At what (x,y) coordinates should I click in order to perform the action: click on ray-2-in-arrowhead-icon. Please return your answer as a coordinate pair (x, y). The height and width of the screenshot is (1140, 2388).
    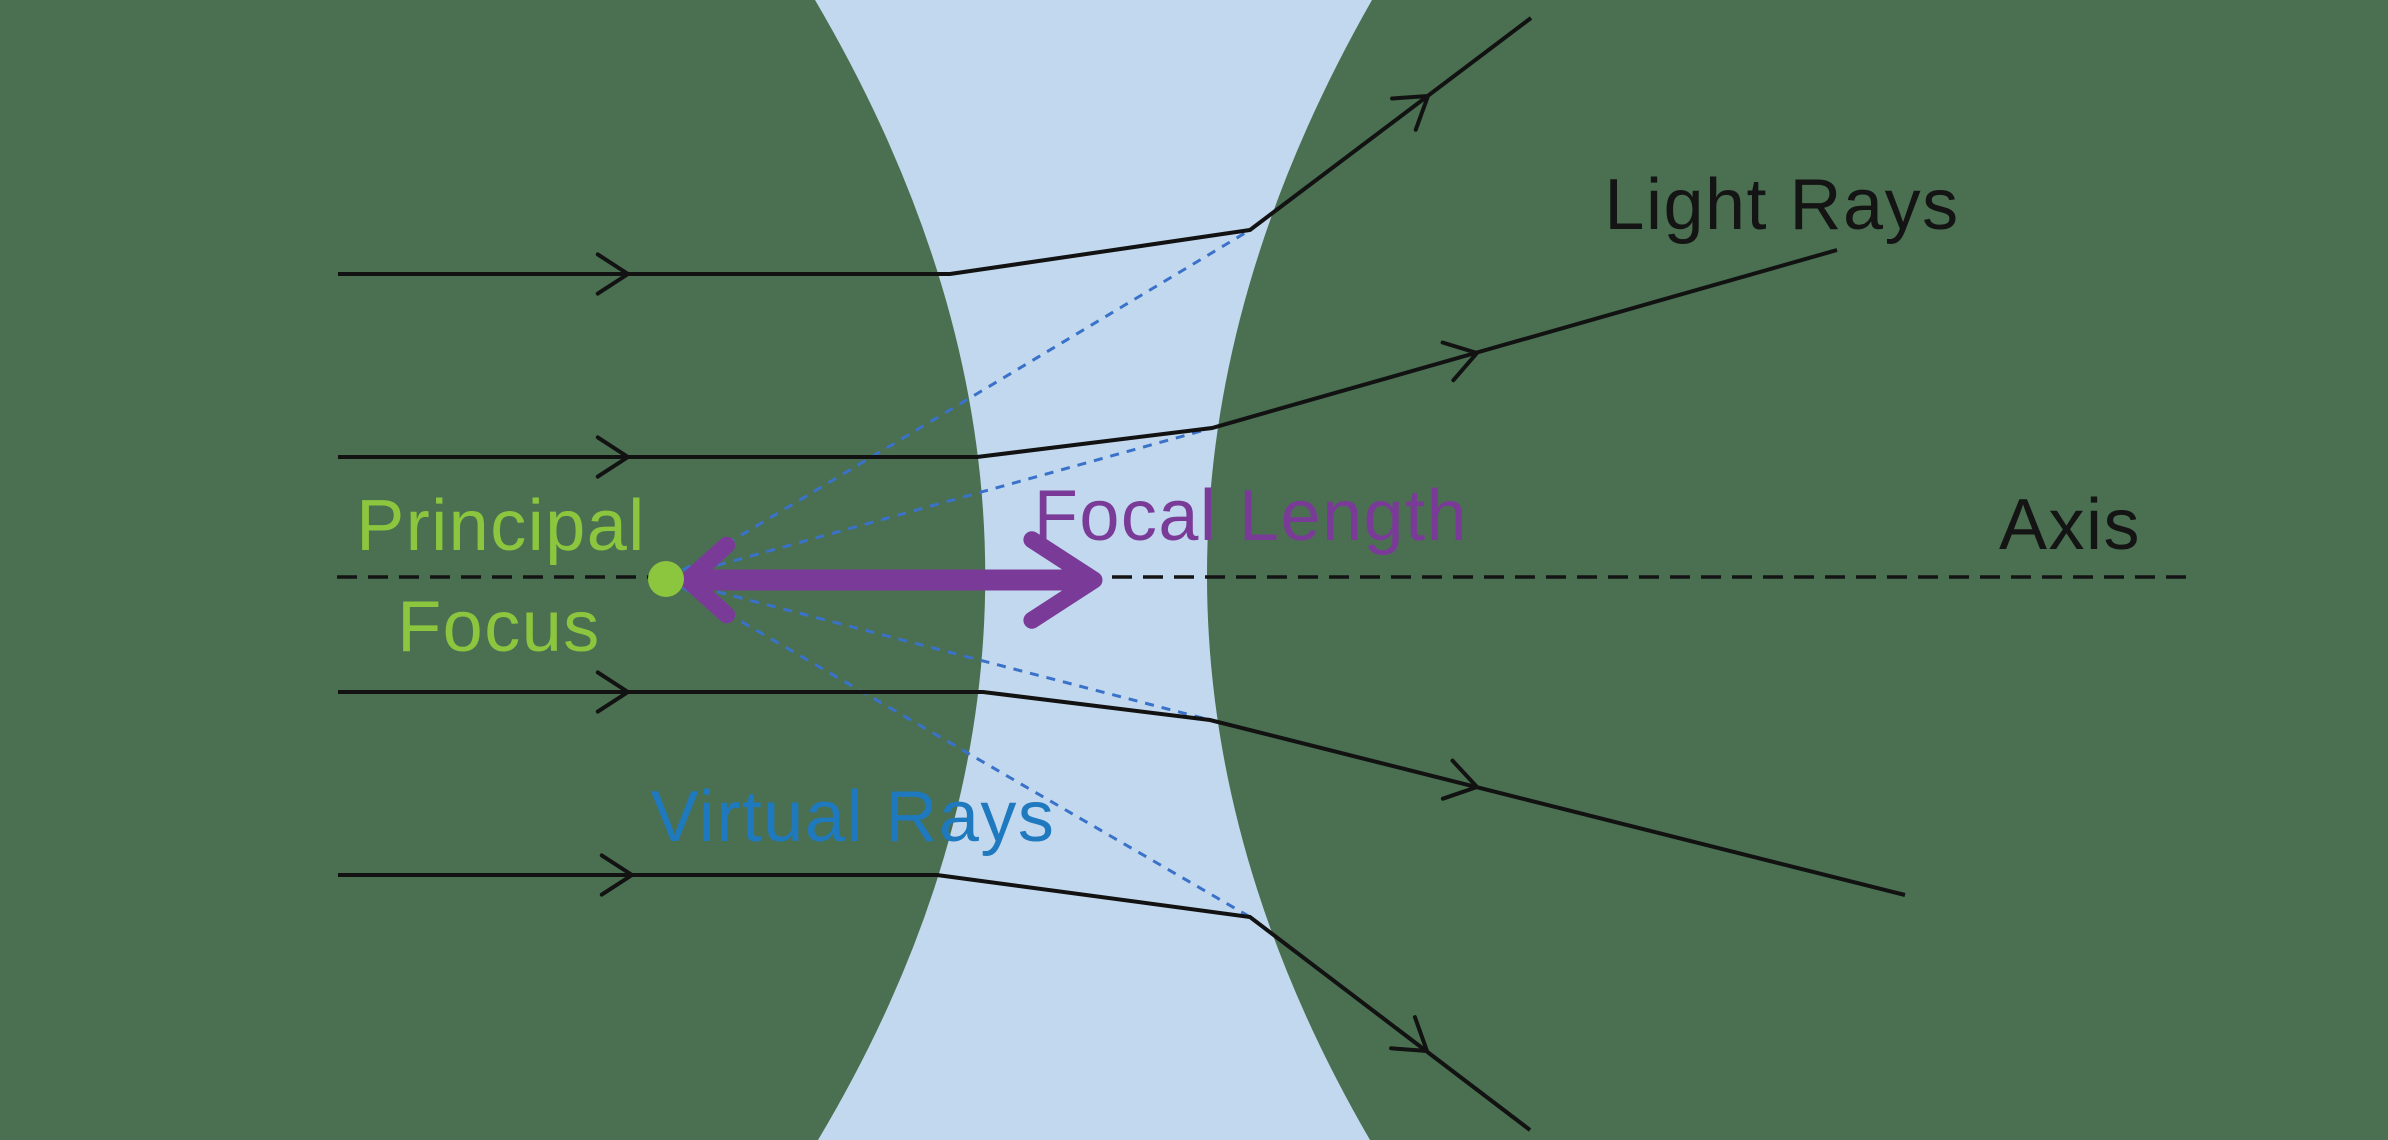
    Looking at the image, I should click on (612, 457).